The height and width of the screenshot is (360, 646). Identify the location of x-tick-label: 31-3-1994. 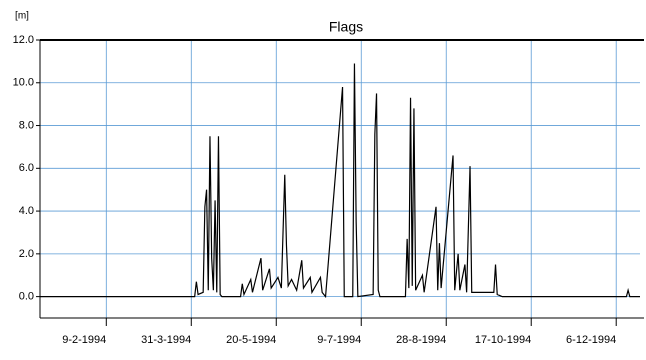
(166, 340).